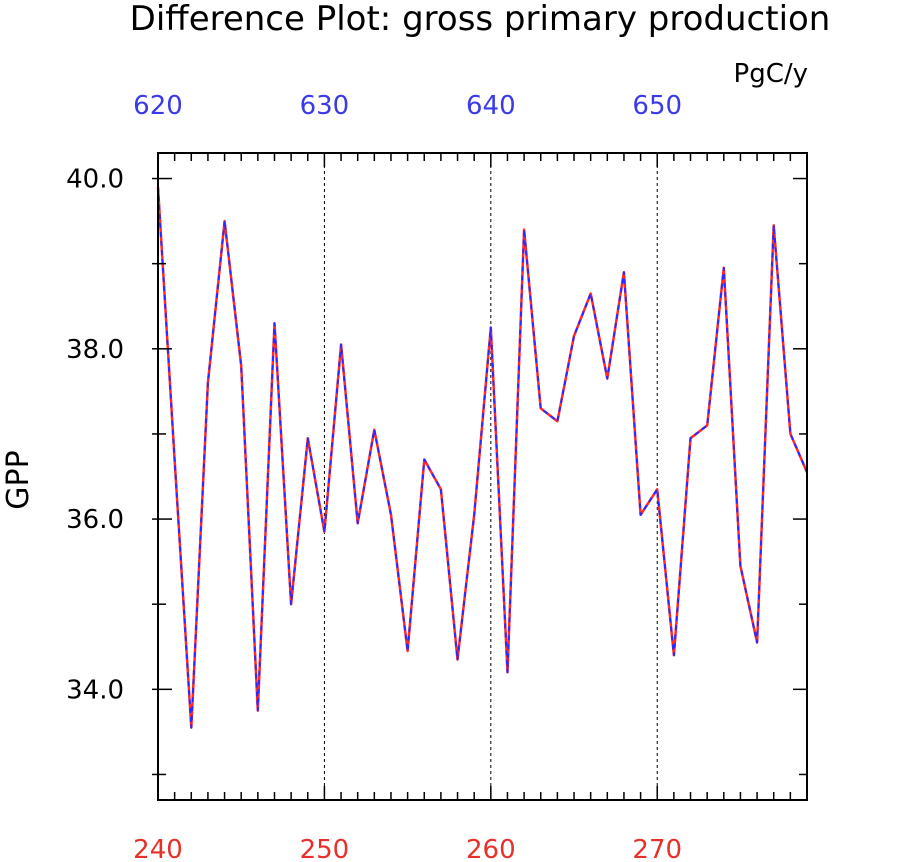 The height and width of the screenshot is (862, 903). Describe the element at coordinates (18, 479) in the screenshot. I see `y-axis-label: GPP` at that location.